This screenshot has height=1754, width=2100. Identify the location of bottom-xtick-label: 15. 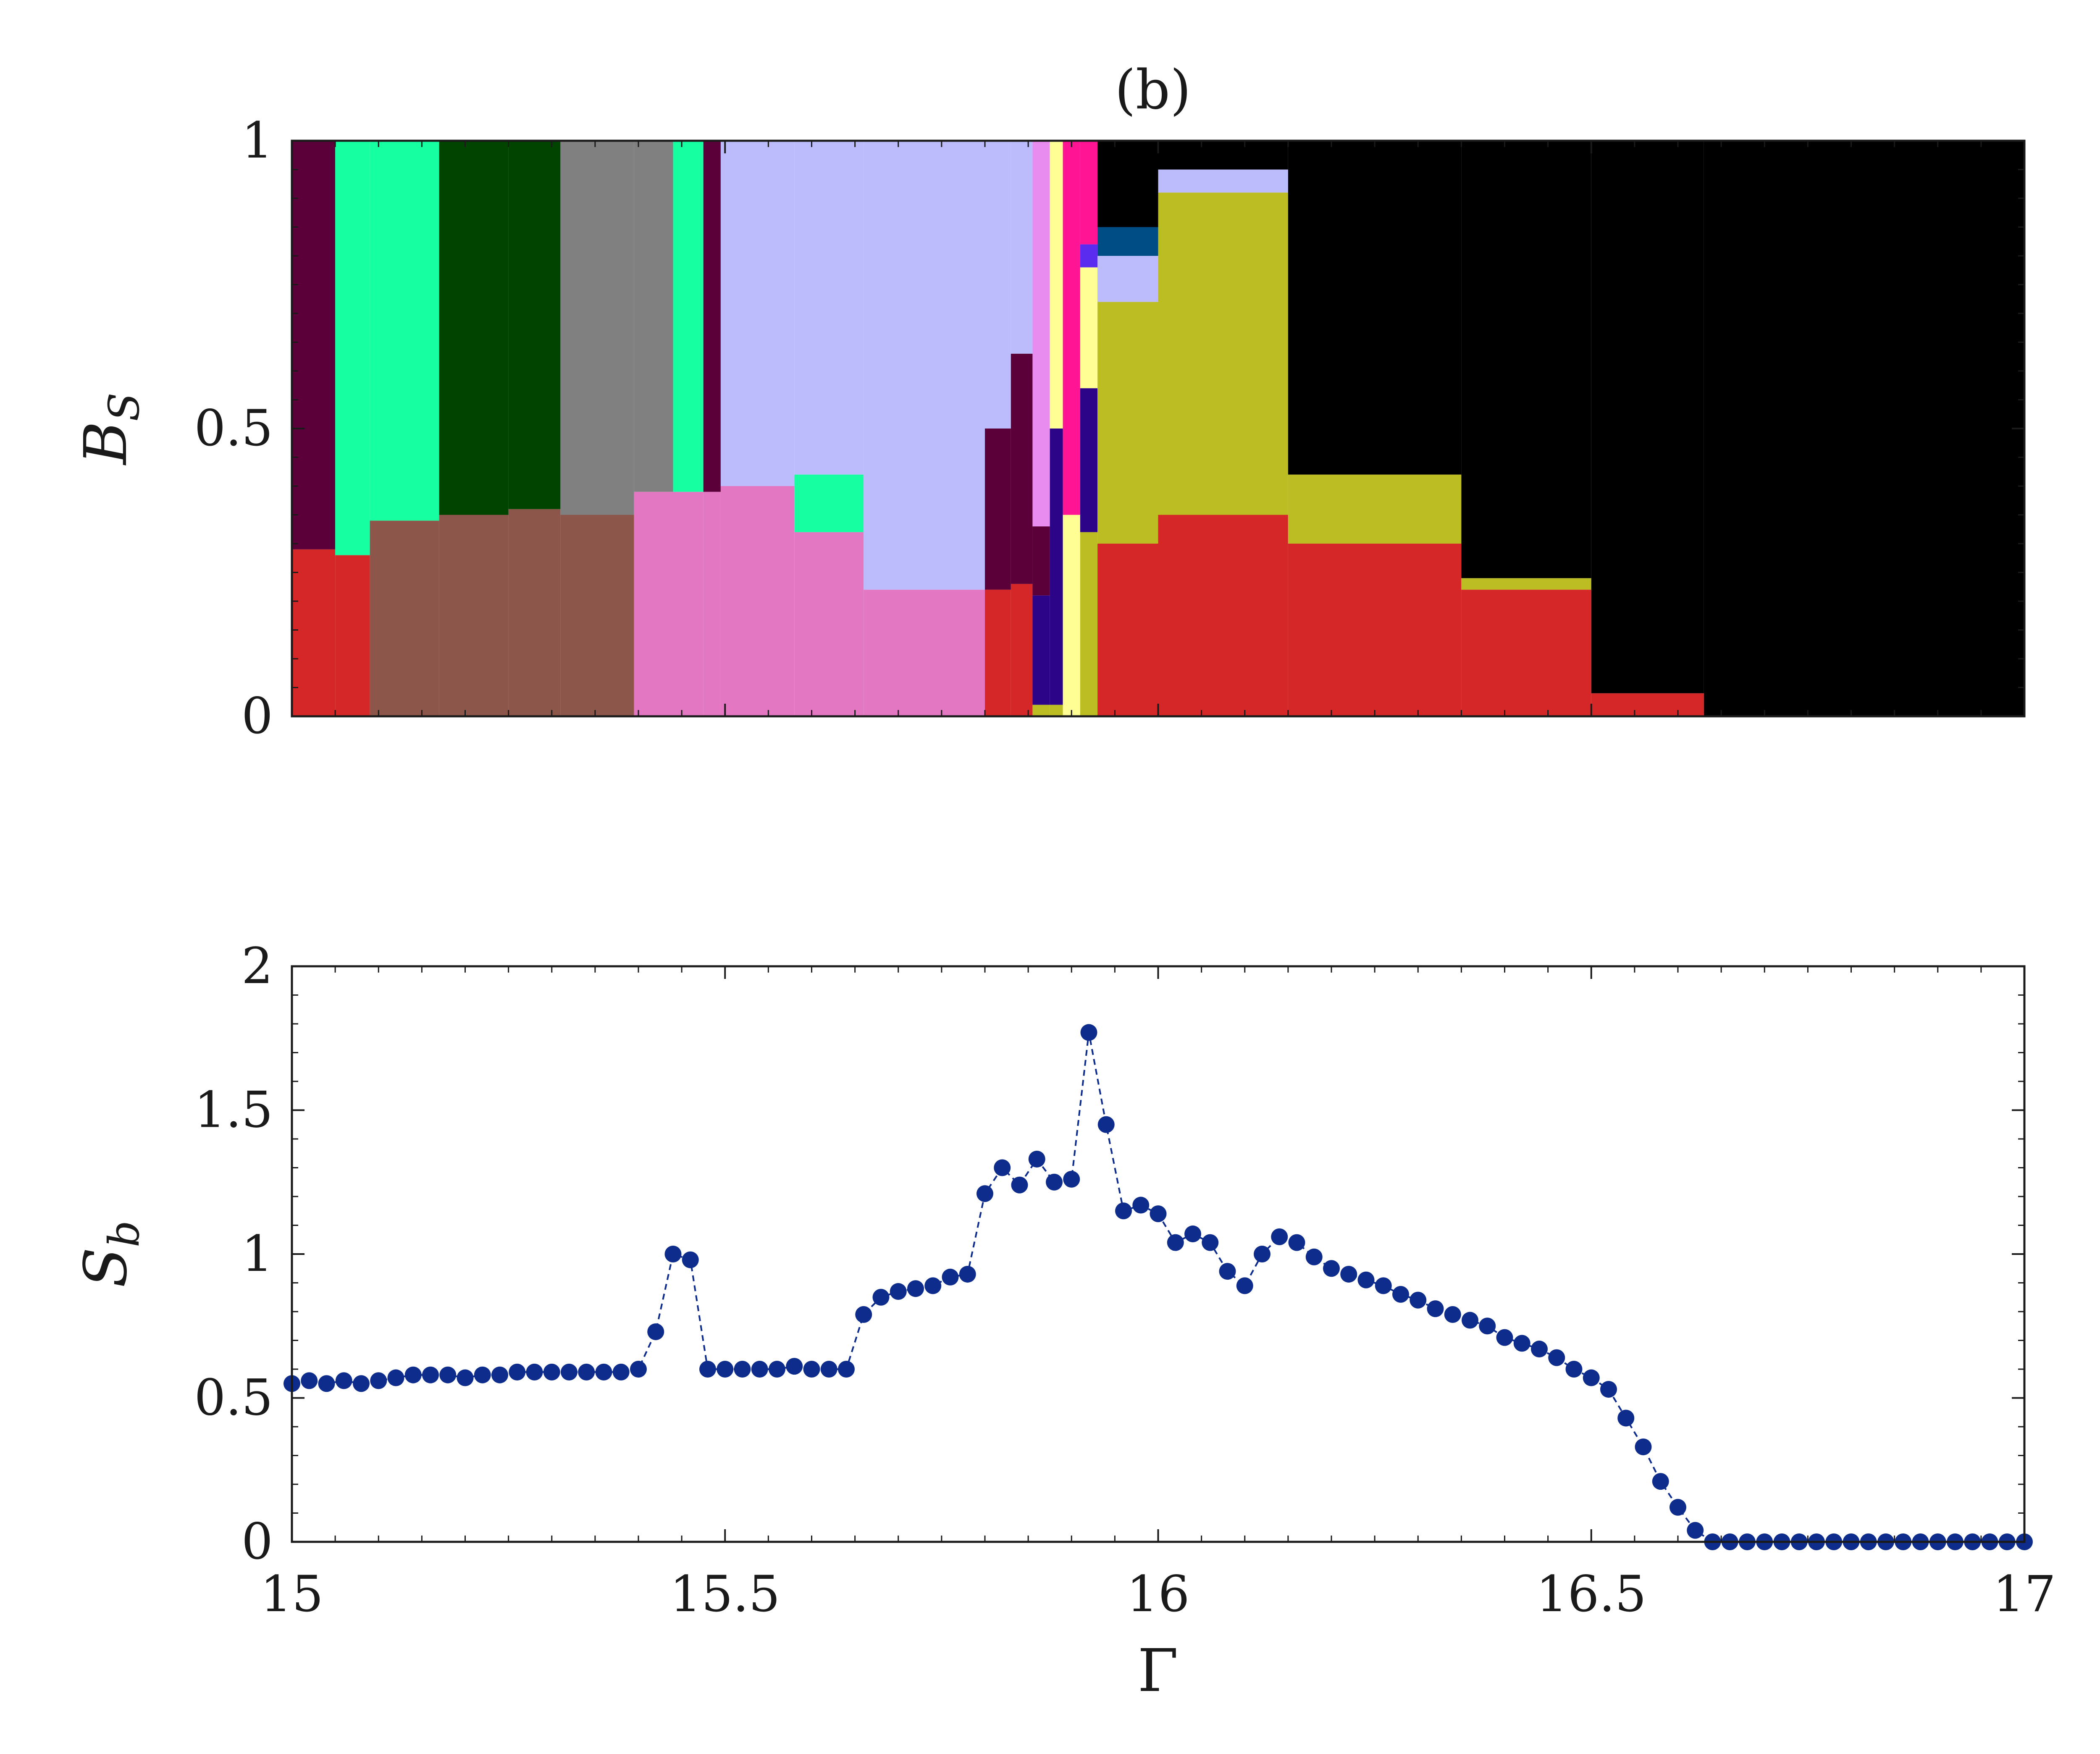
(291, 1594).